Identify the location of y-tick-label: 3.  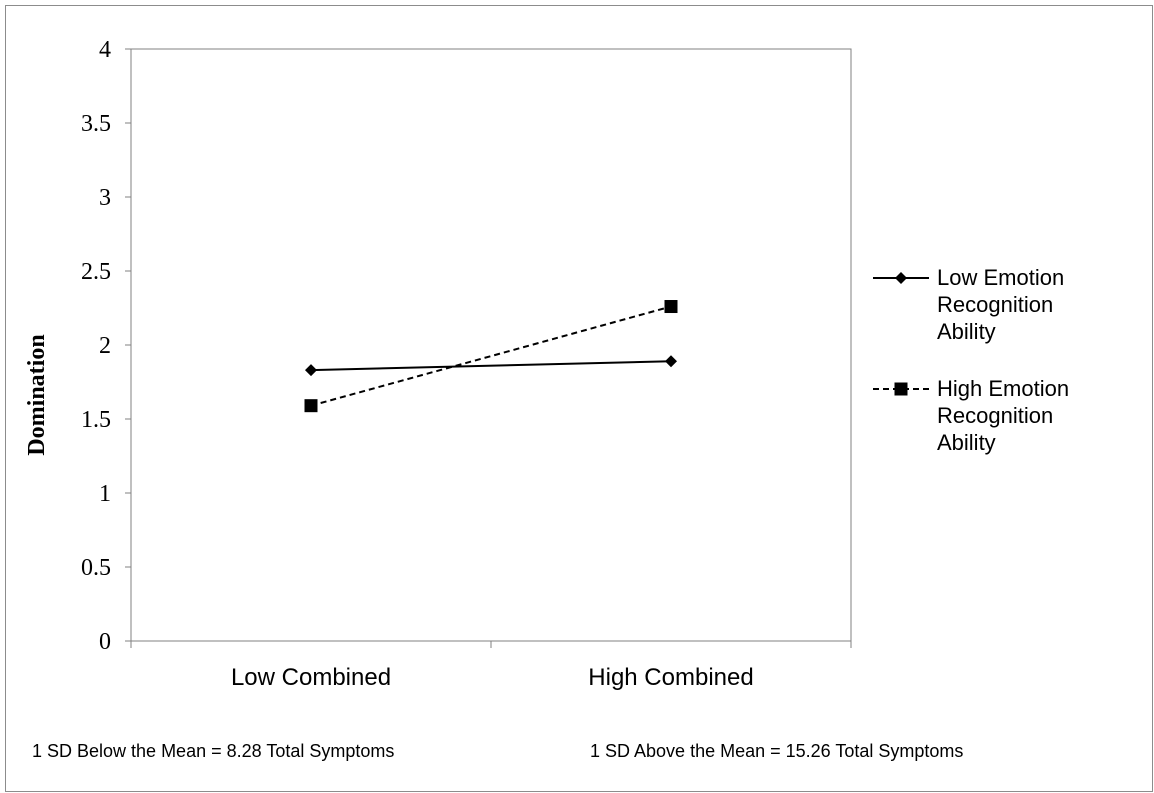
(105, 198).